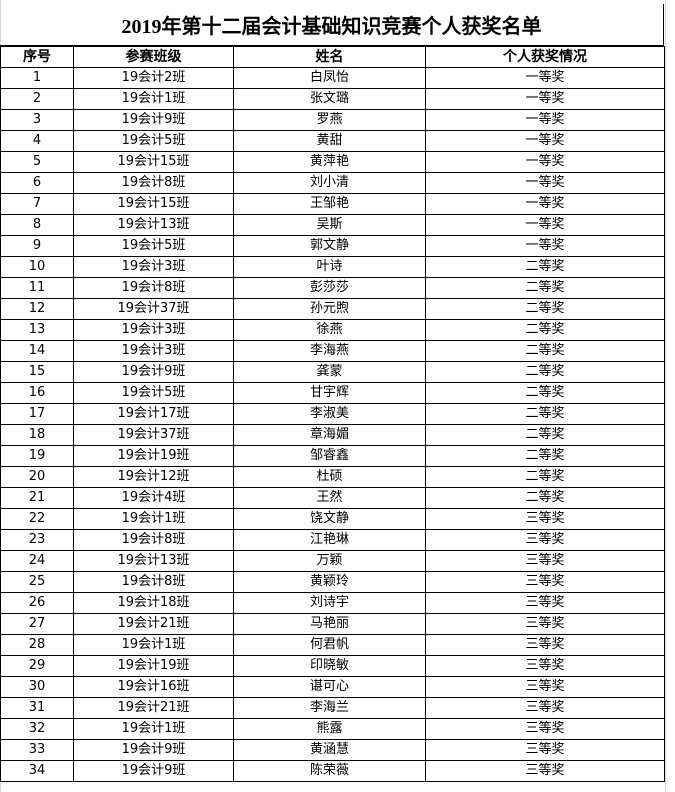 The image size is (675, 792). Describe the element at coordinates (329, 183) in the screenshot. I see `cell-name: 刘小清` at that location.